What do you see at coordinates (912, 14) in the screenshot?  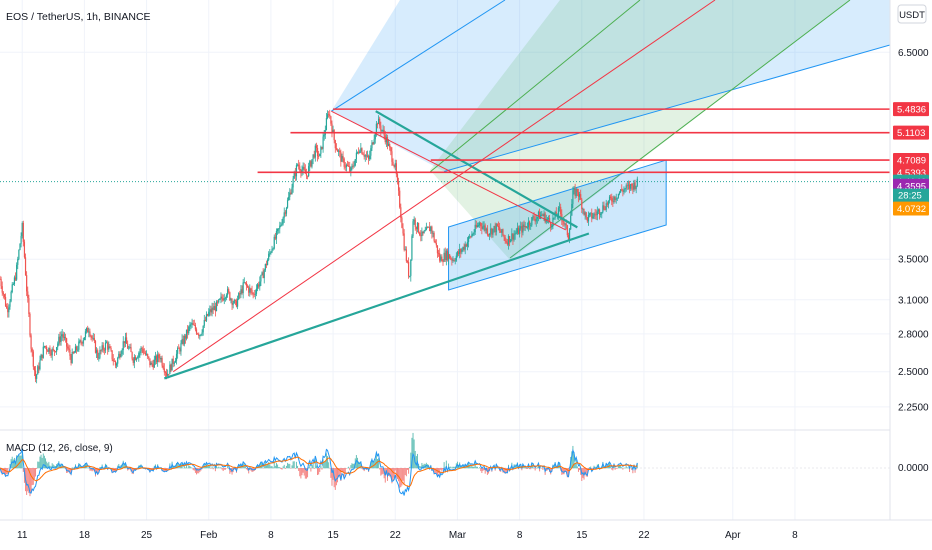 I see `currency-button: USDT` at bounding box center [912, 14].